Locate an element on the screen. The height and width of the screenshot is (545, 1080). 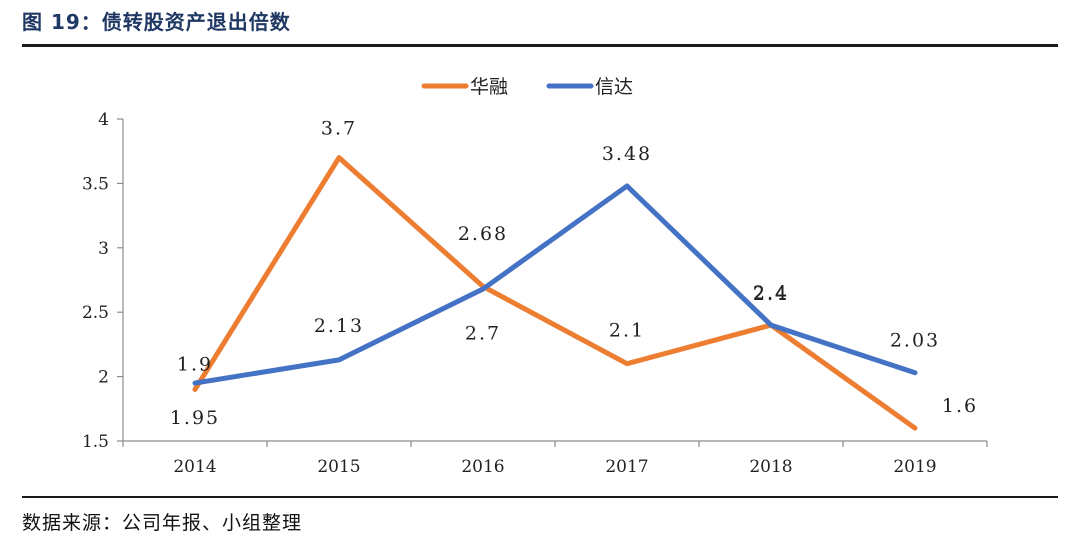
chart-legend: 华融 信达 is located at coordinates (527, 87).